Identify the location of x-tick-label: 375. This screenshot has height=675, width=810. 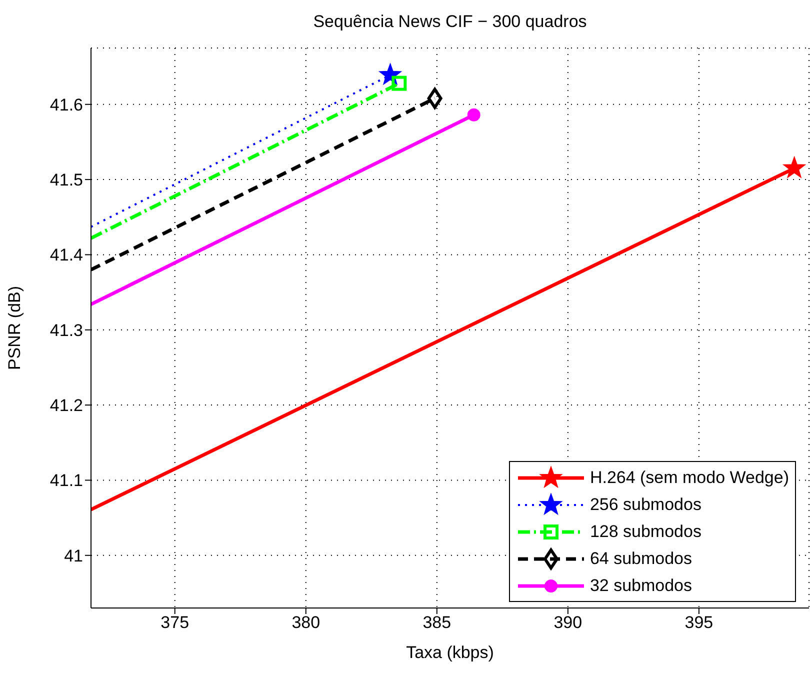
(175, 622).